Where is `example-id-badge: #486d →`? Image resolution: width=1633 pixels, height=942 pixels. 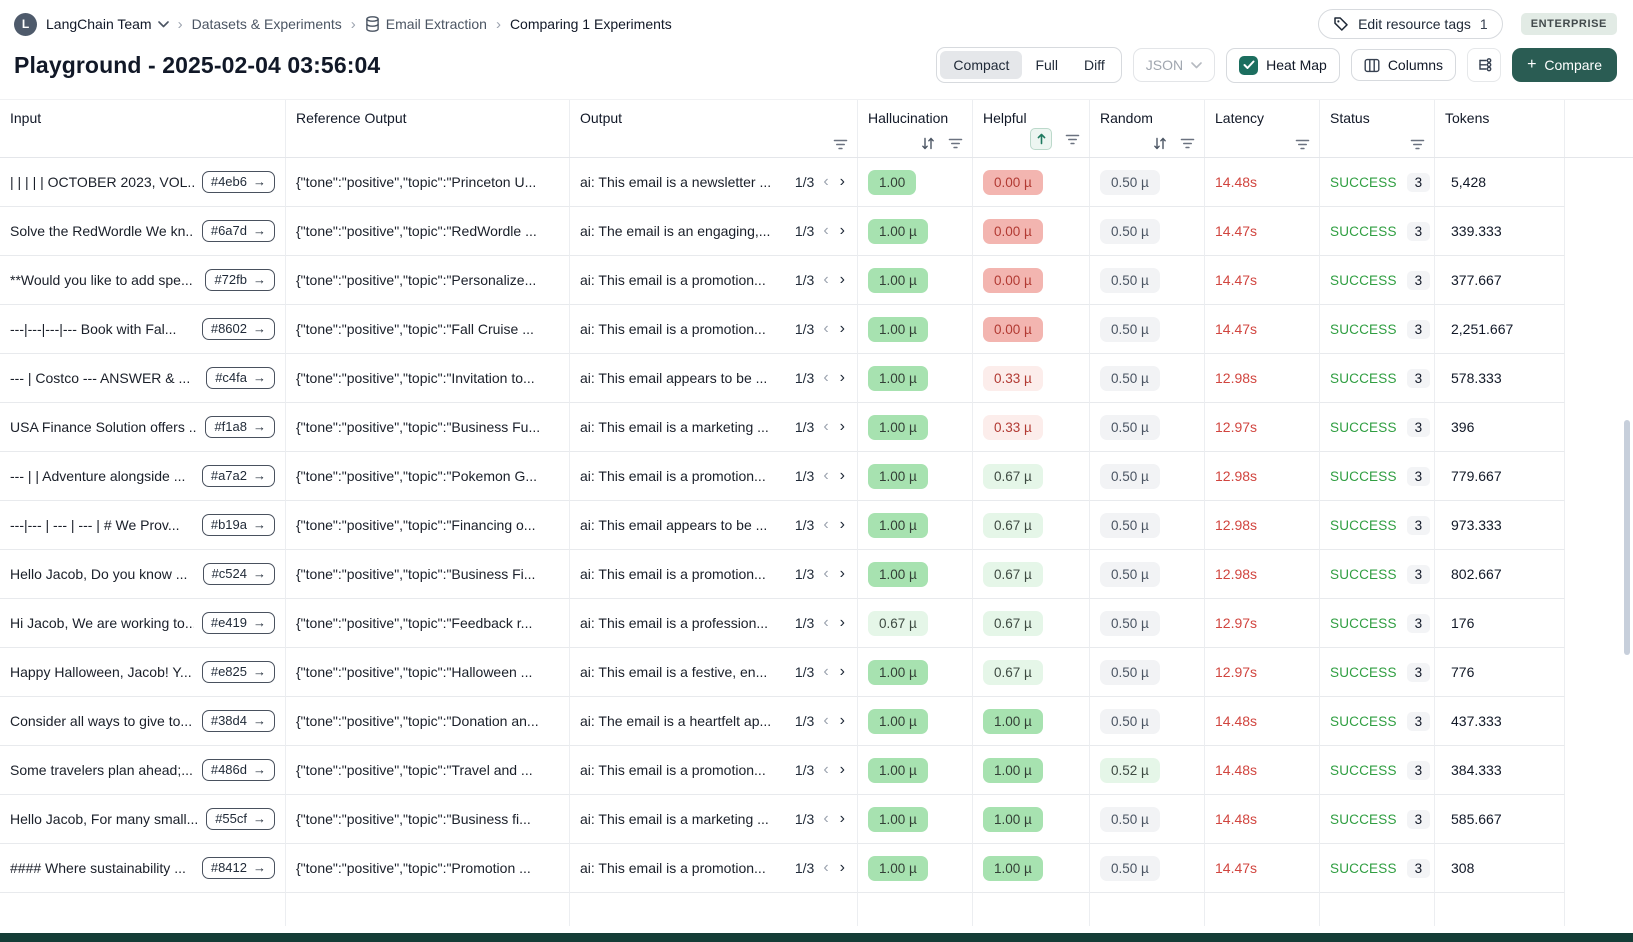 example-id-badge: #486d → is located at coordinates (238, 770).